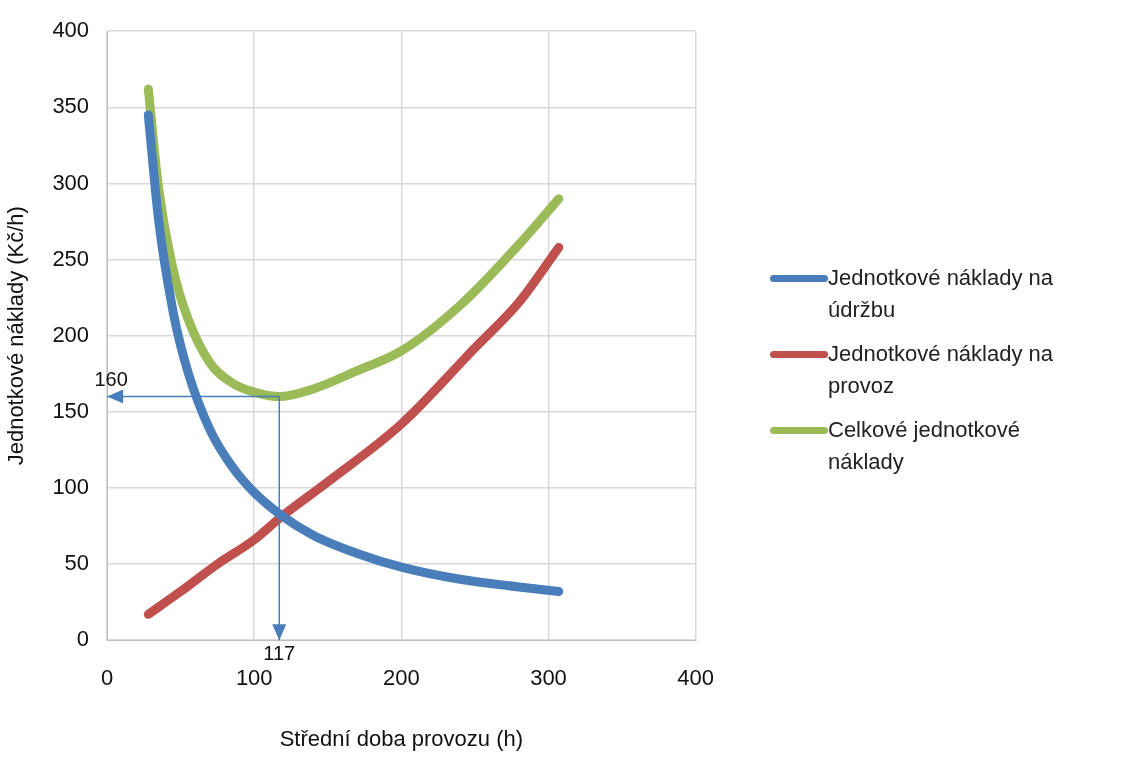 The width and height of the screenshot is (1122, 757). Describe the element at coordinates (696, 678) in the screenshot. I see `x-tick-label: 400` at that location.